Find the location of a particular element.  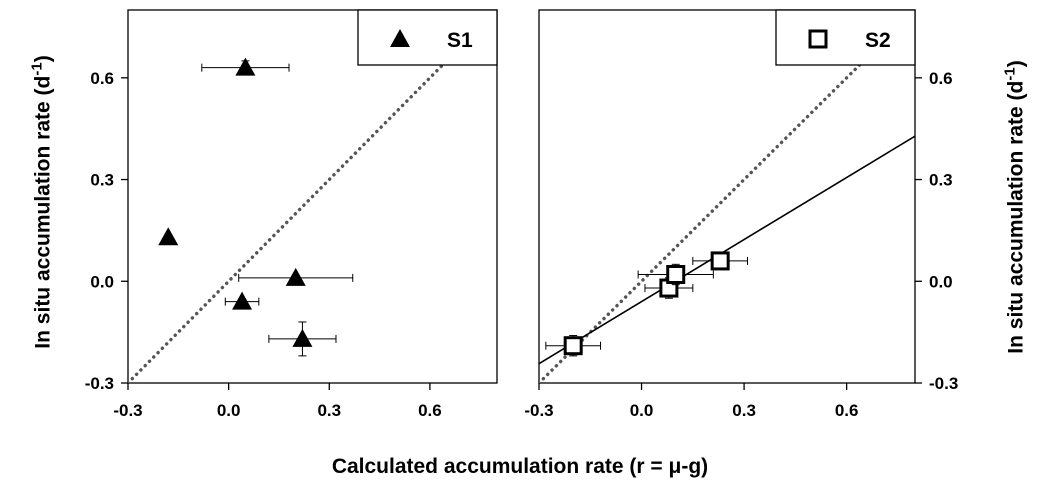

legend-label: S1 is located at coordinates (460, 40).